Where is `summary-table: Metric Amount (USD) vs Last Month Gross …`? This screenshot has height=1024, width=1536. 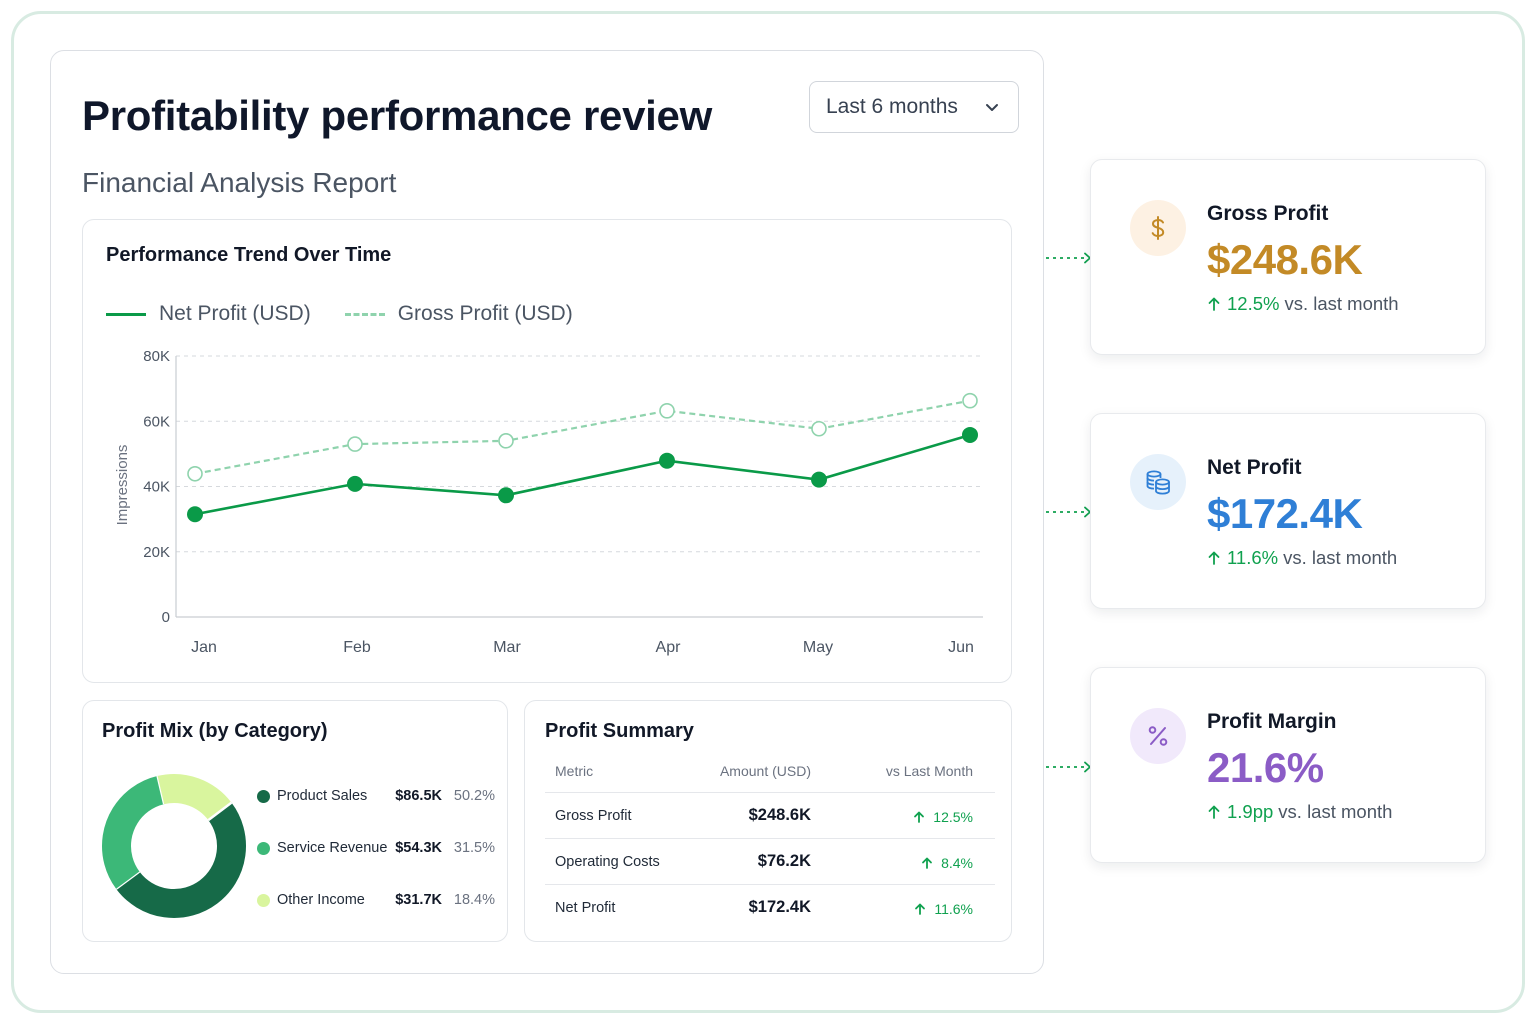
summary-table: Metric Amount (USD) vs Last Month Gross … is located at coordinates (770, 845).